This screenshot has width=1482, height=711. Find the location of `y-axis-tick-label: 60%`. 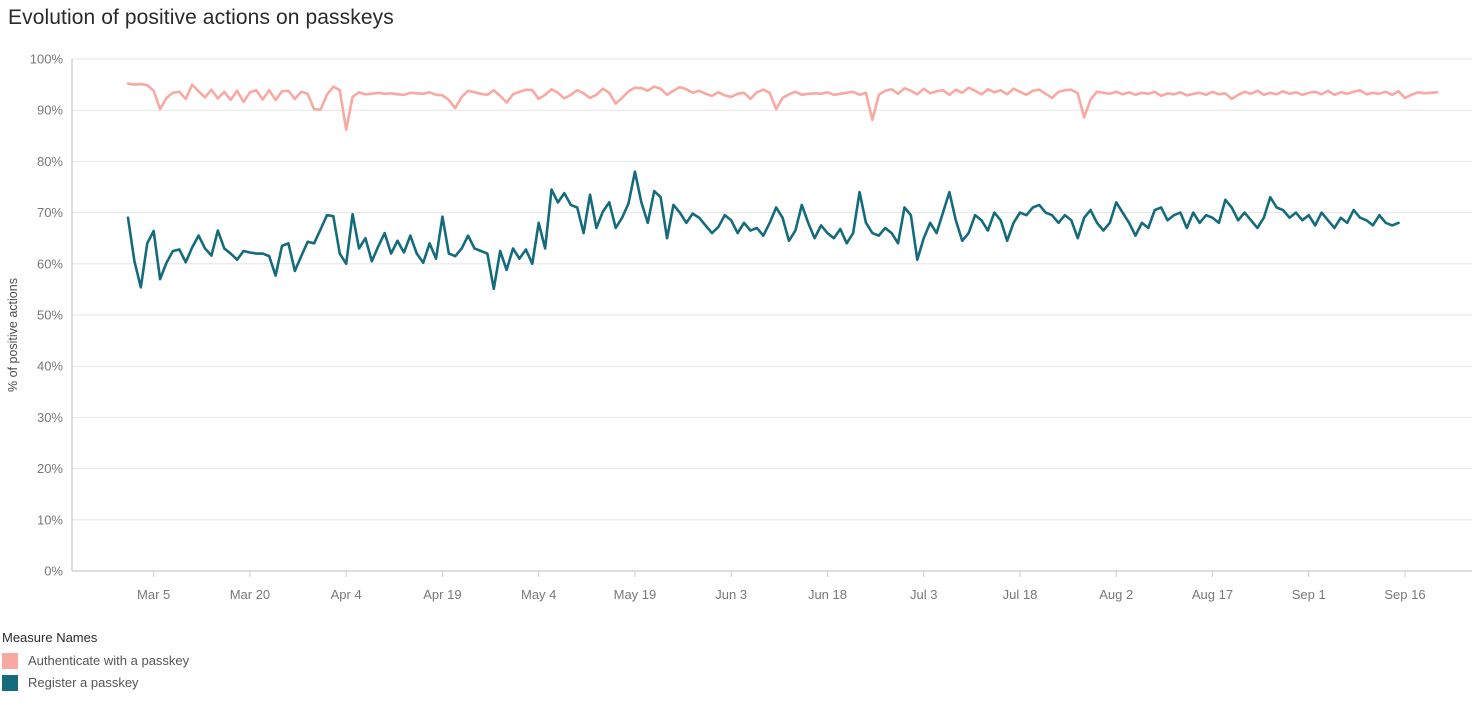

y-axis-tick-label: 60% is located at coordinates (50, 263).